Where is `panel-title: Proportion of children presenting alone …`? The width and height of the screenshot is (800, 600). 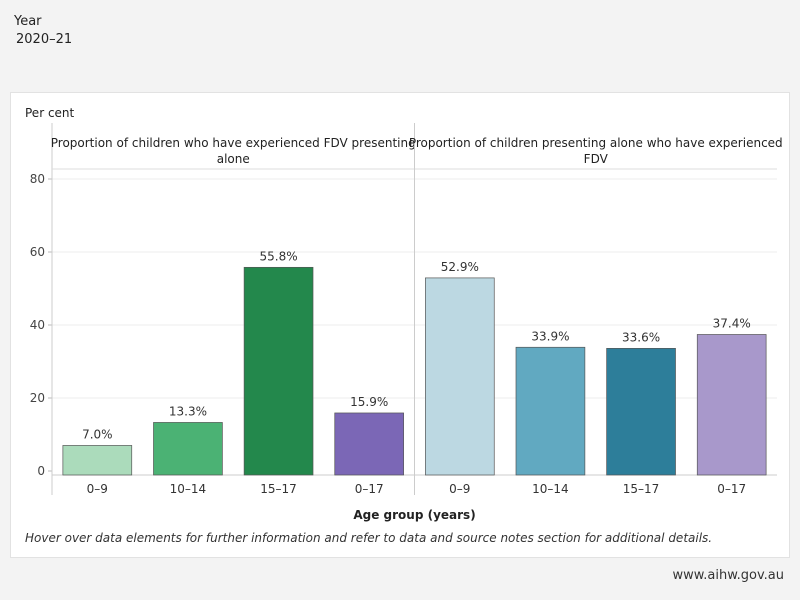
panel-title: Proportion of children presenting alone … is located at coordinates (596, 143).